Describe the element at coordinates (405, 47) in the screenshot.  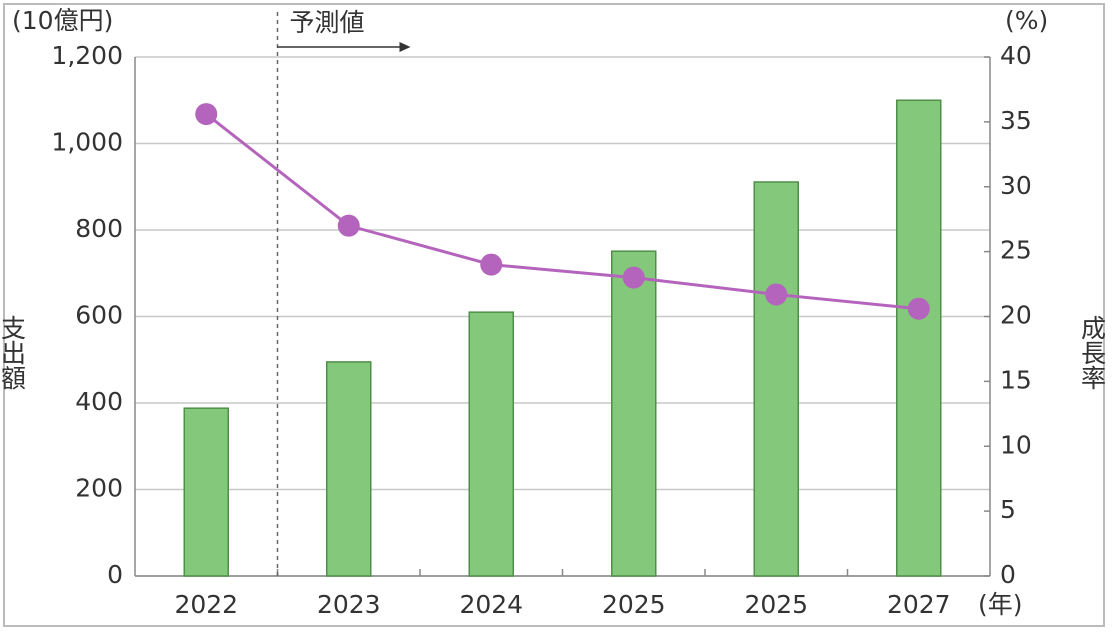
I see `forecast-arrowhead` at that location.